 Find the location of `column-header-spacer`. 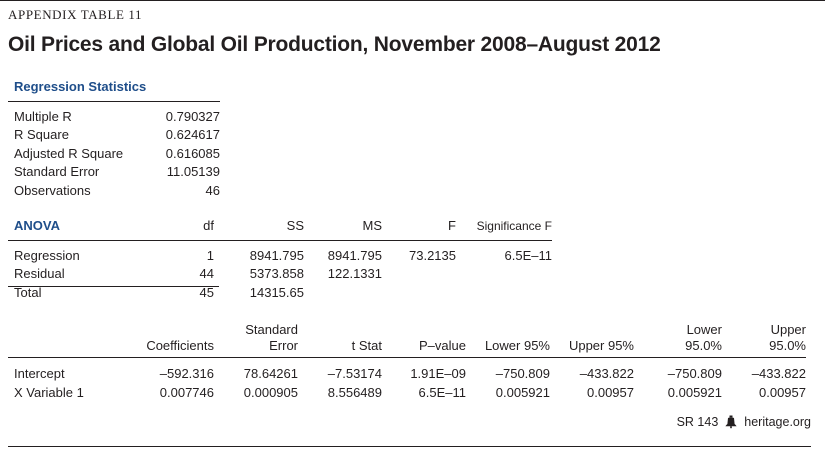

column-header-spacer is located at coordinates (63, 340).